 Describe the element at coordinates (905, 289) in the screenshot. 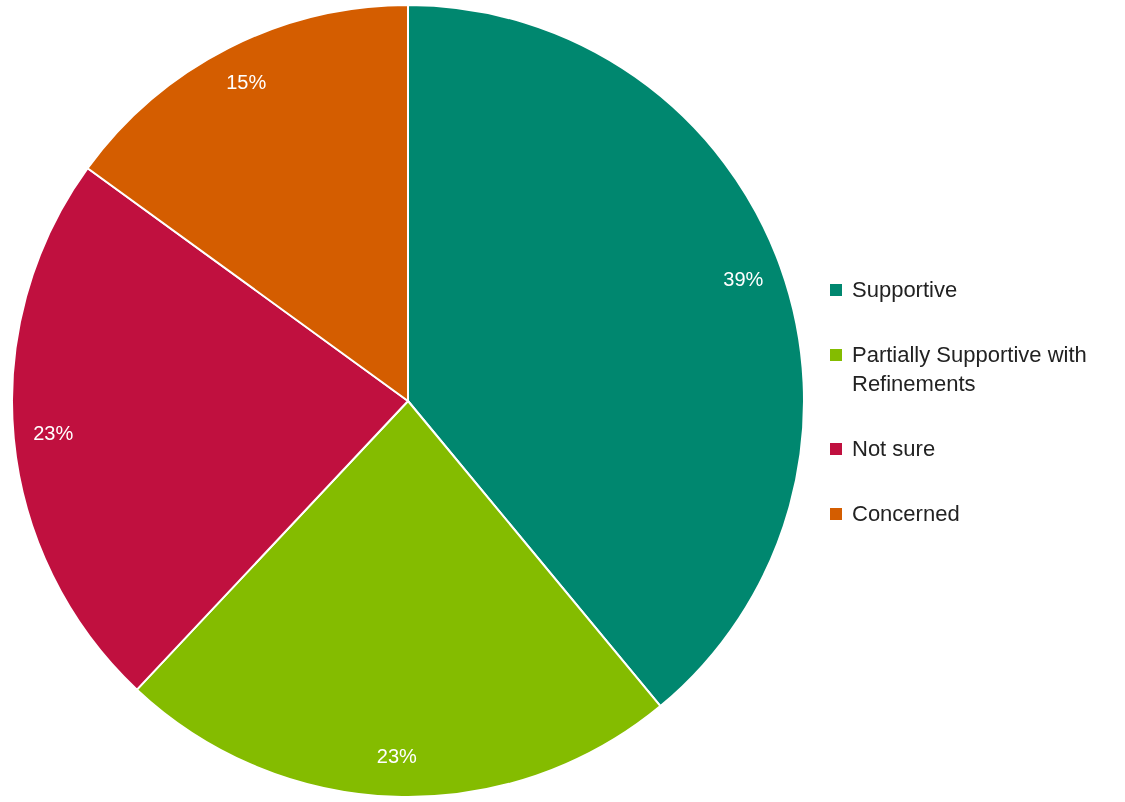

I see `legend-label: Supportive` at that location.